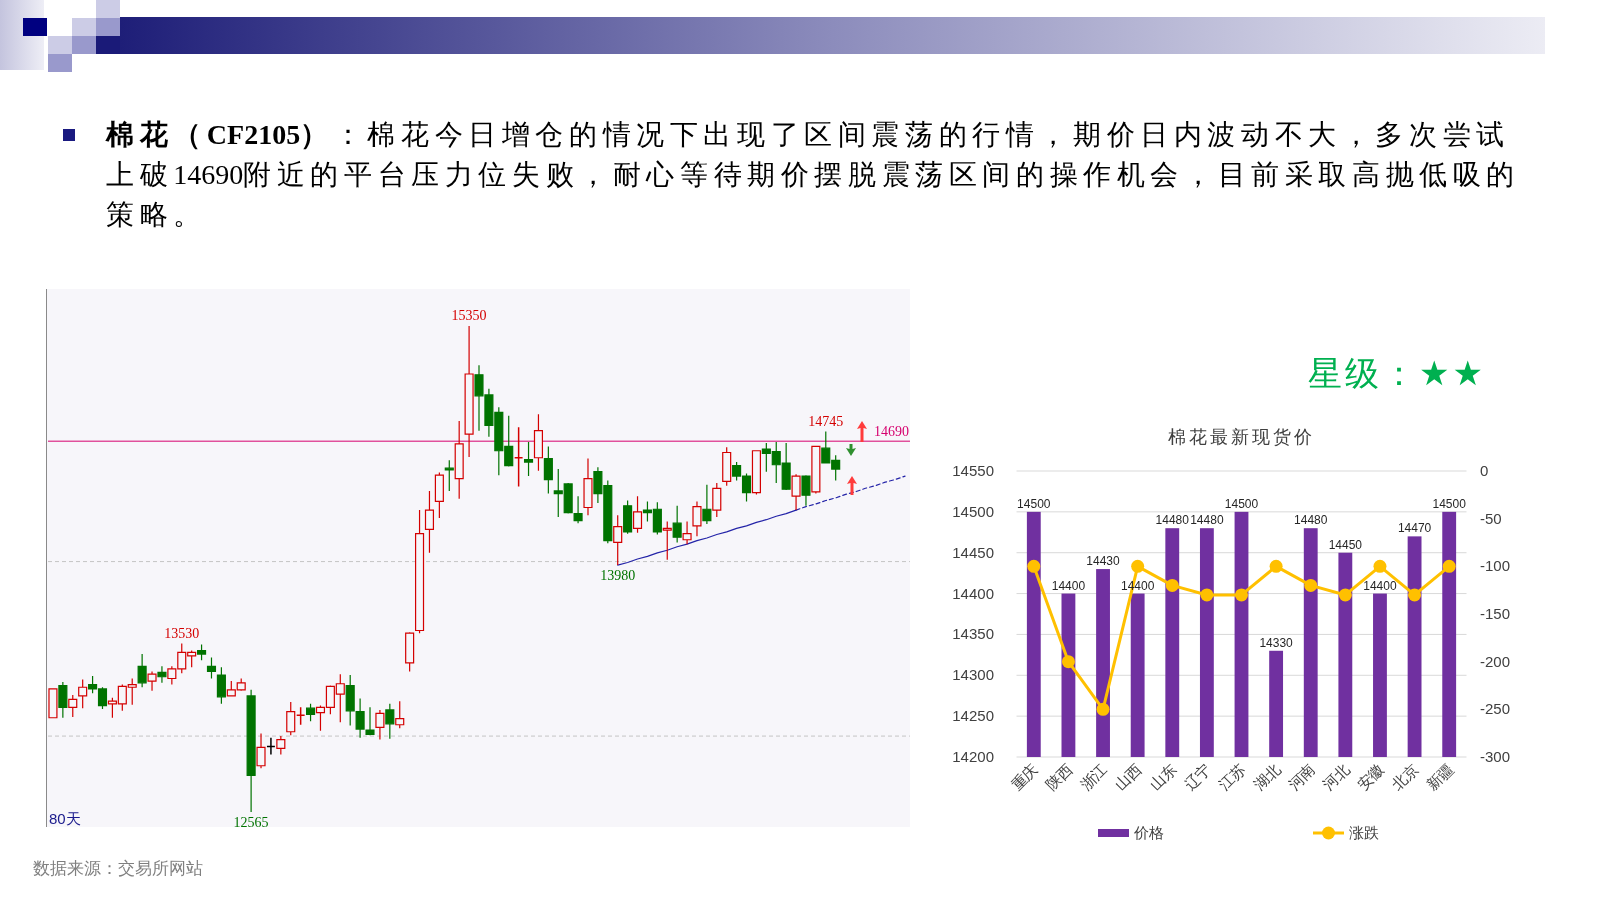 This screenshot has width=1600, height=900. I want to click on y-tick-label: 14500, so click(973, 511).